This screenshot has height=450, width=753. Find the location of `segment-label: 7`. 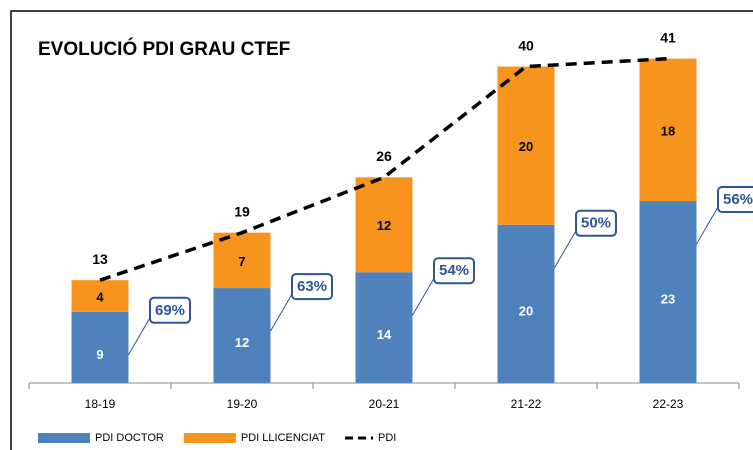

segment-label: 7 is located at coordinates (241, 261).